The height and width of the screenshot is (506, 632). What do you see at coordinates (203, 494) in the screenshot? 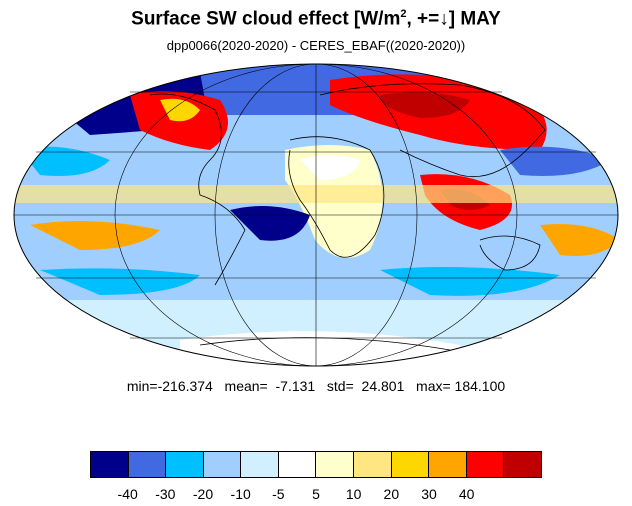
I see `colorbar-tick-label: -20` at bounding box center [203, 494].